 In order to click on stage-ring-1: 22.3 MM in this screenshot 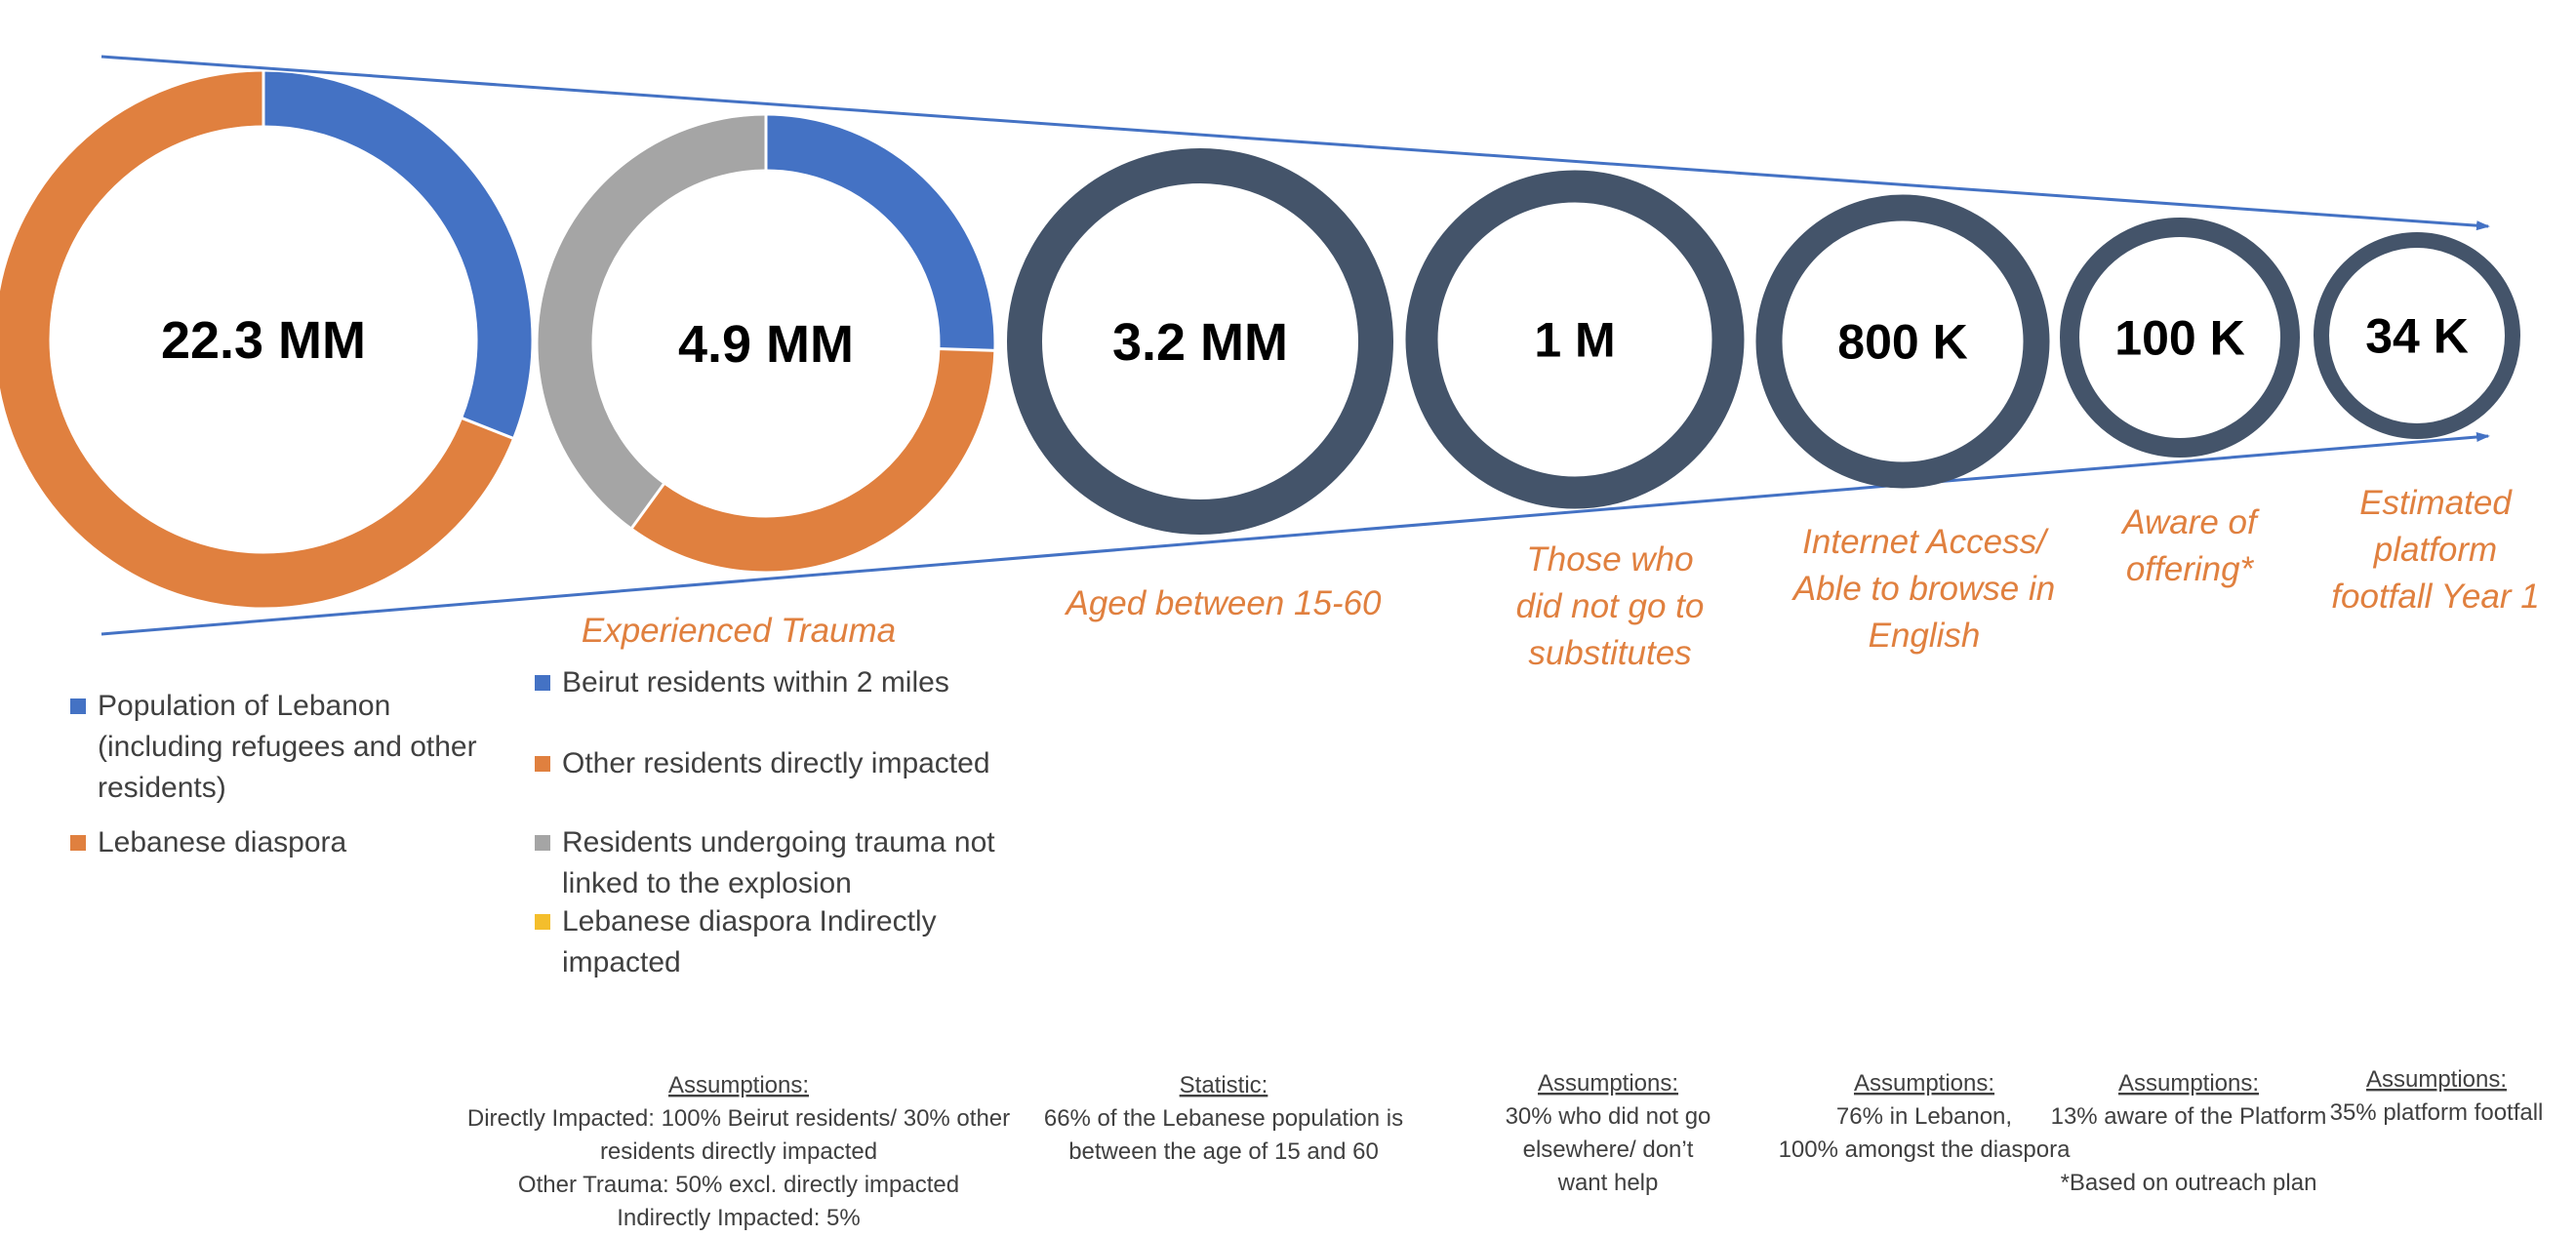, I will do `click(266, 338)`.